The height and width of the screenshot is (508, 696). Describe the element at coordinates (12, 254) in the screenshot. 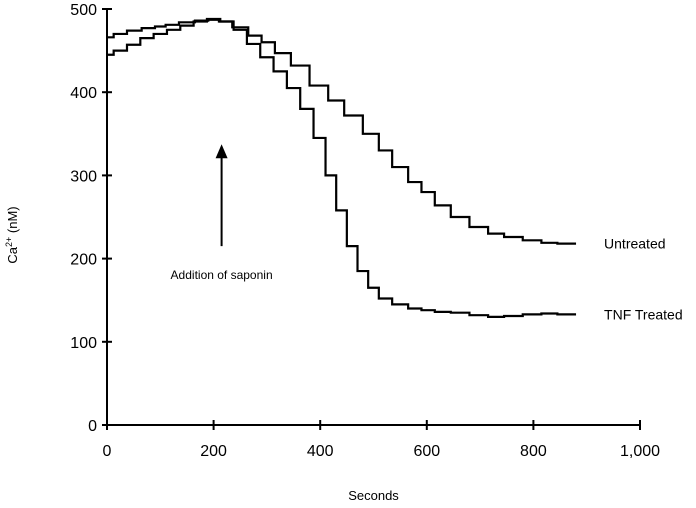

I see `y-axis-title-base: Ca` at that location.